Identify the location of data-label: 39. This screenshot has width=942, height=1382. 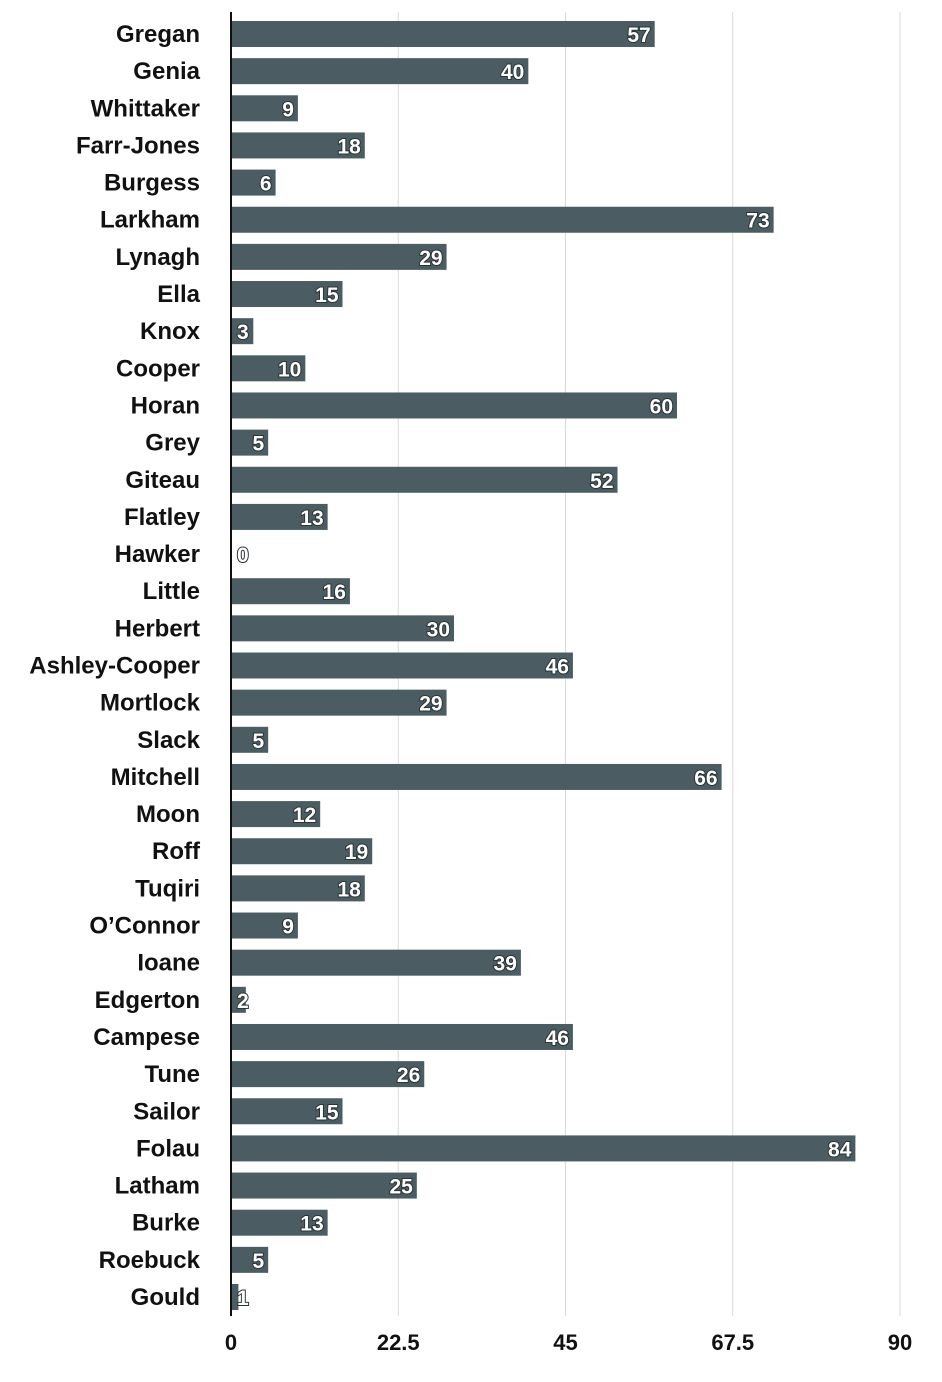
(505, 964).